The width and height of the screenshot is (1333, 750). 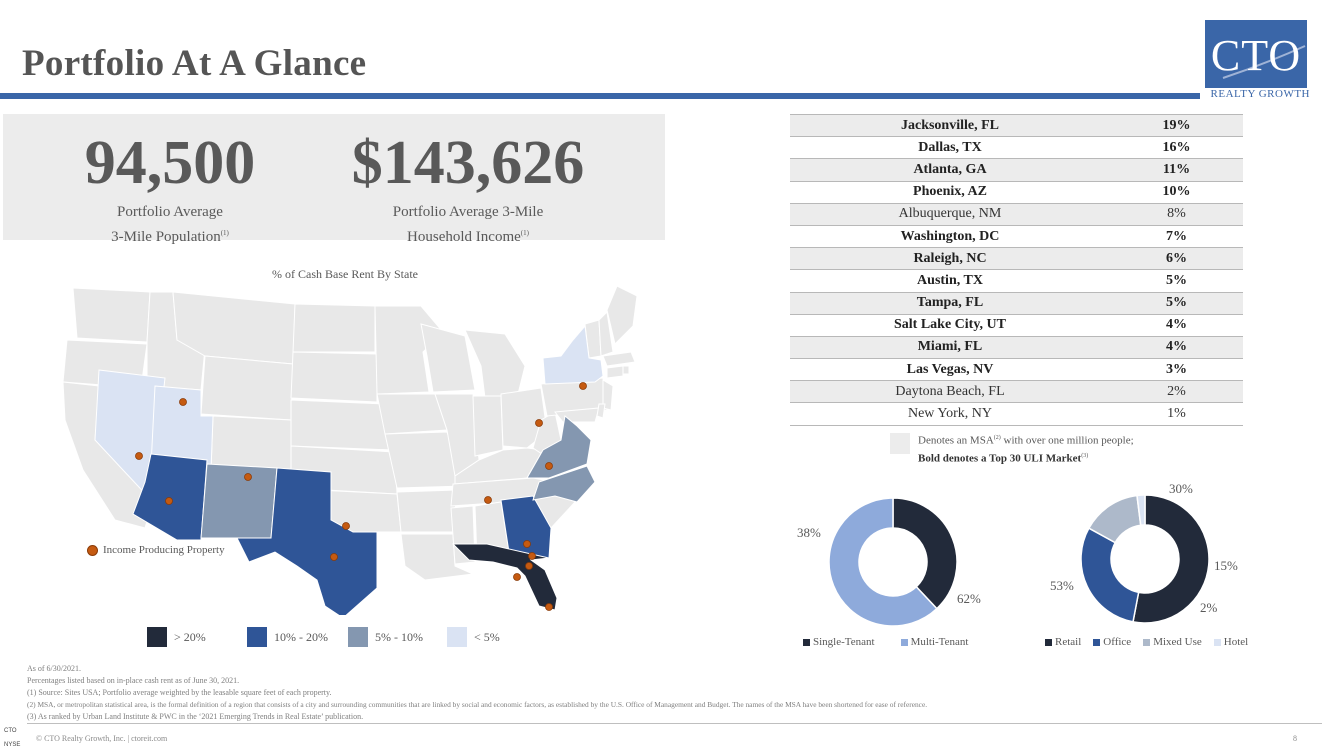 I want to click on msa-percent: 1%, so click(x=1176, y=414).